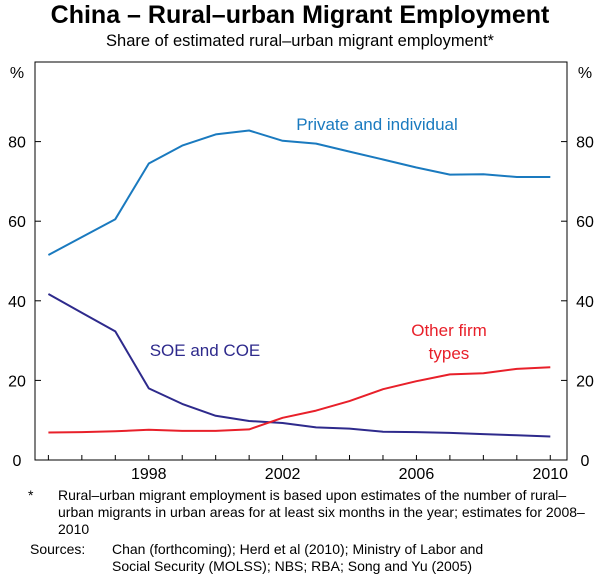 The image size is (600, 581). I want to click on footnote-marker: *, so click(31, 495).